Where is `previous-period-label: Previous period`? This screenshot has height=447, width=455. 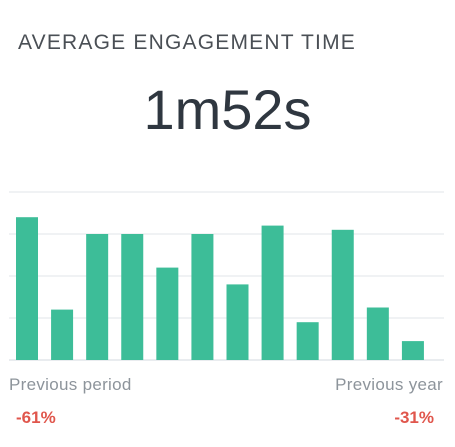 previous-period-label: Previous period is located at coordinates (70, 384).